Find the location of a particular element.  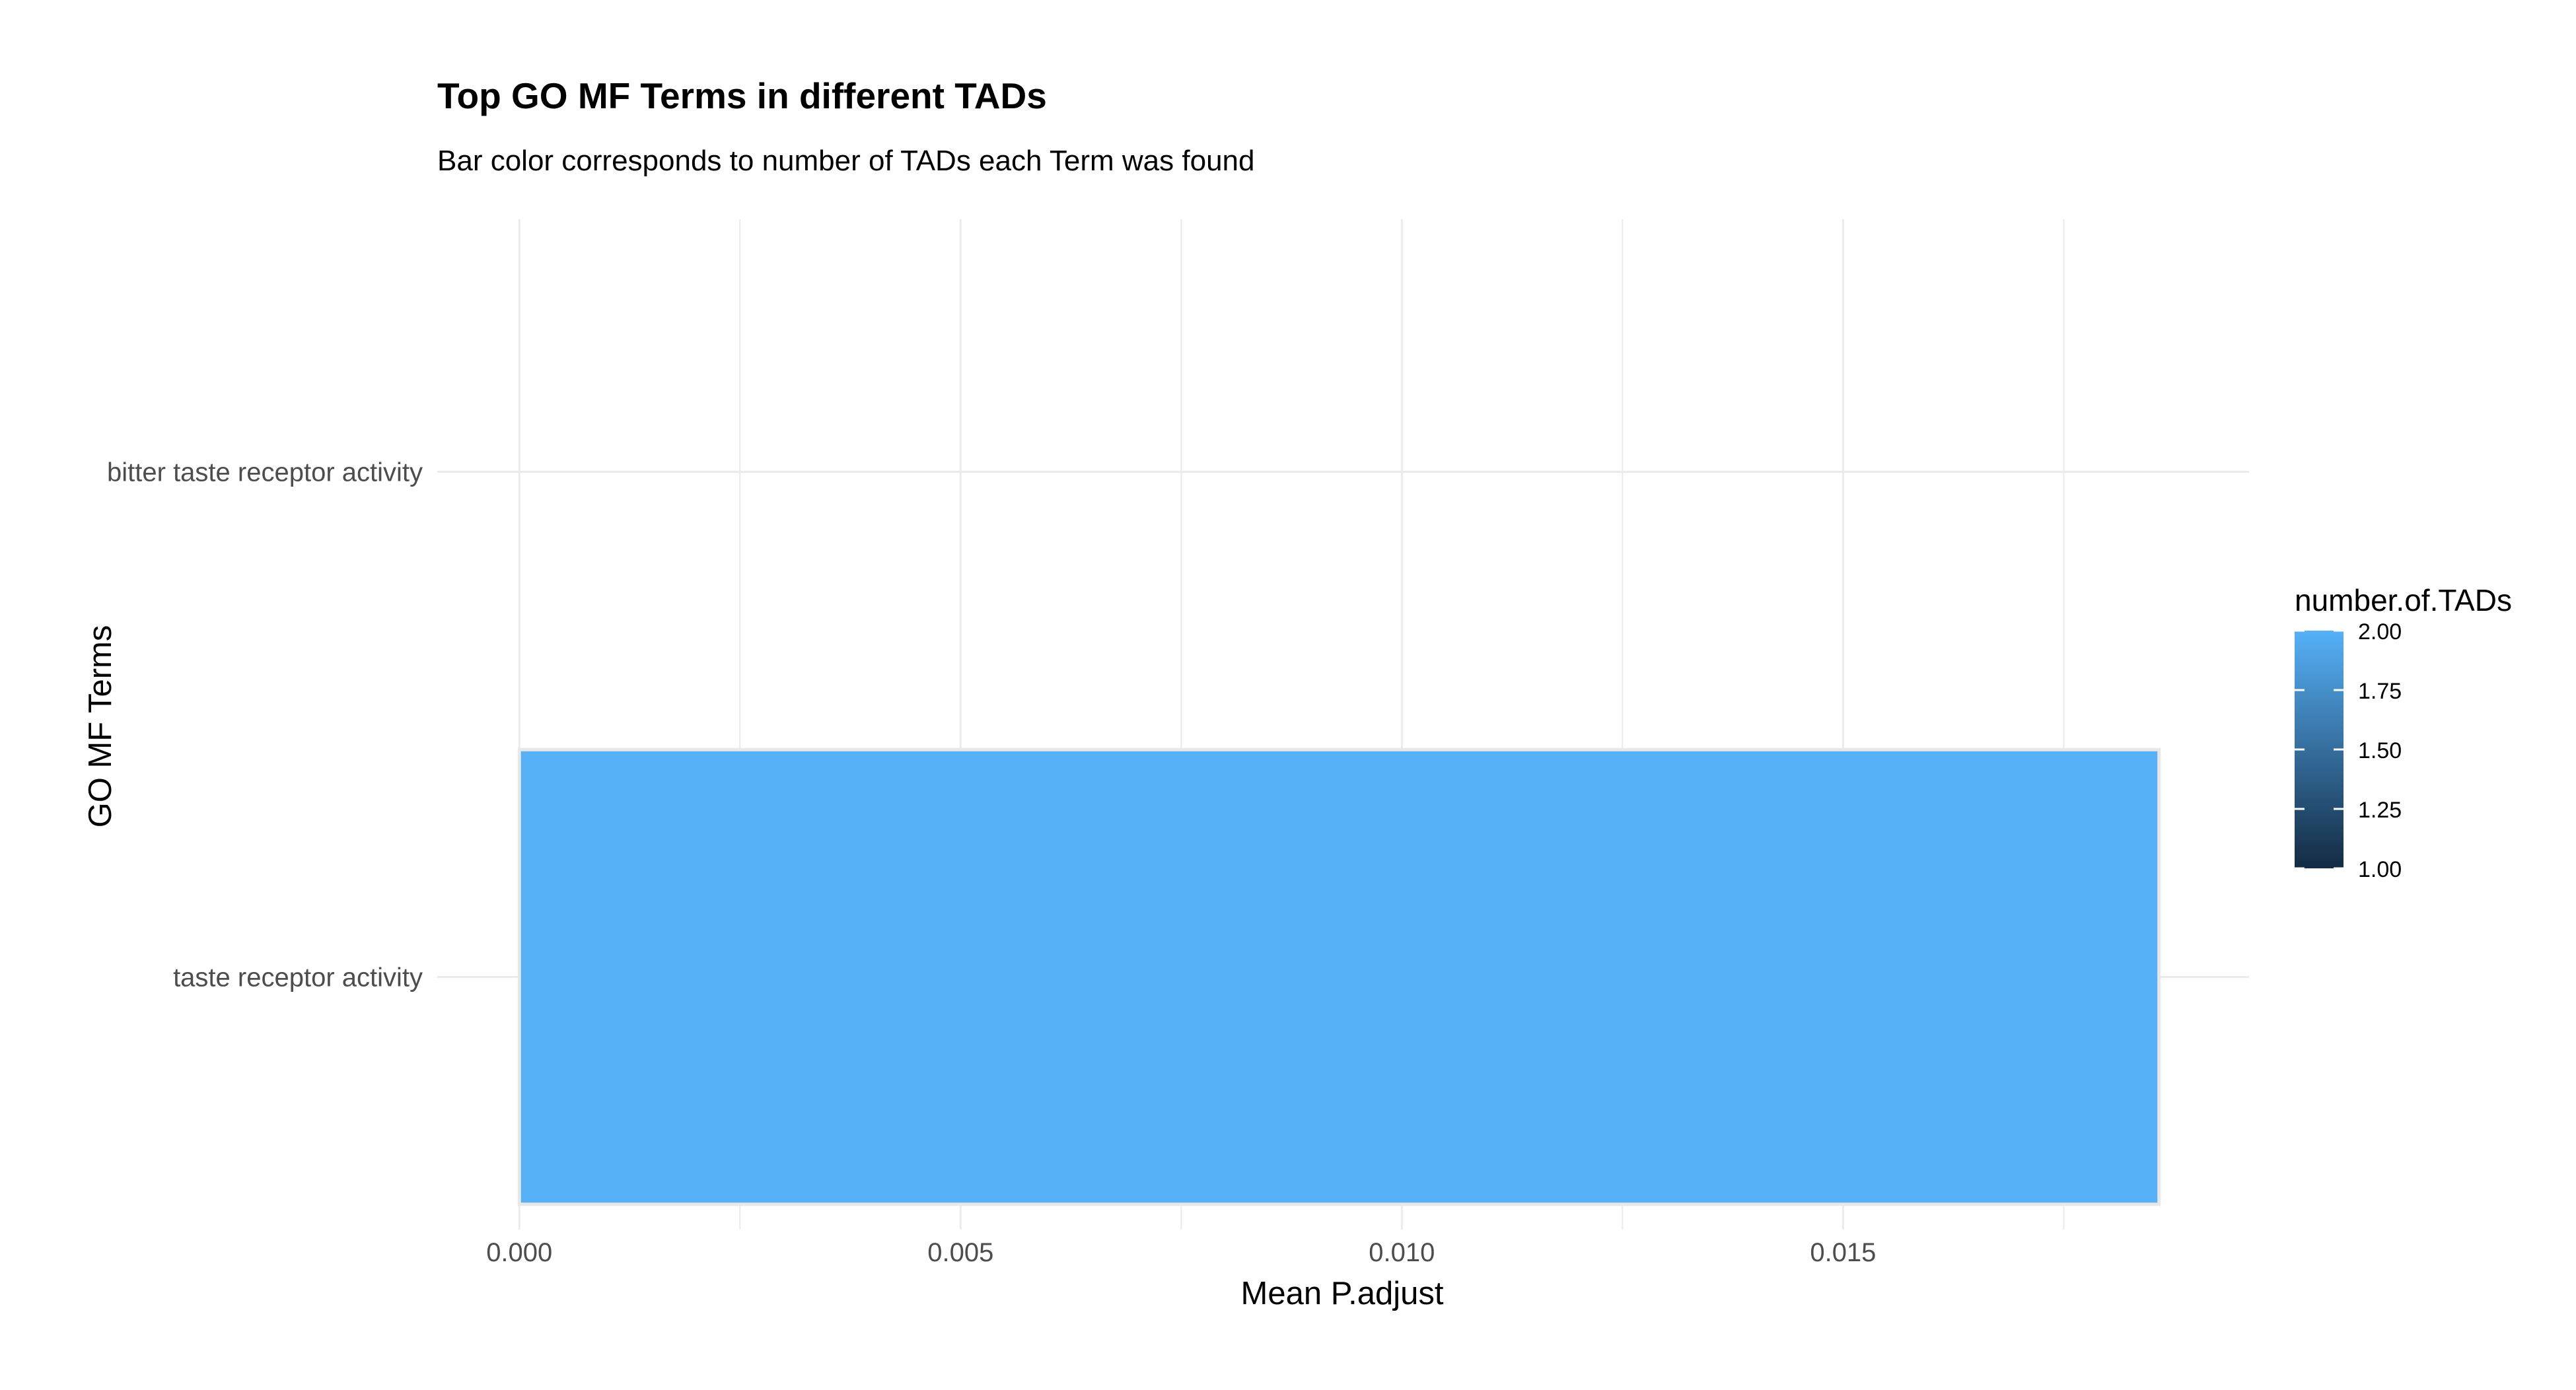

y-tick-label: bitter taste receptor activity is located at coordinates (265, 472).